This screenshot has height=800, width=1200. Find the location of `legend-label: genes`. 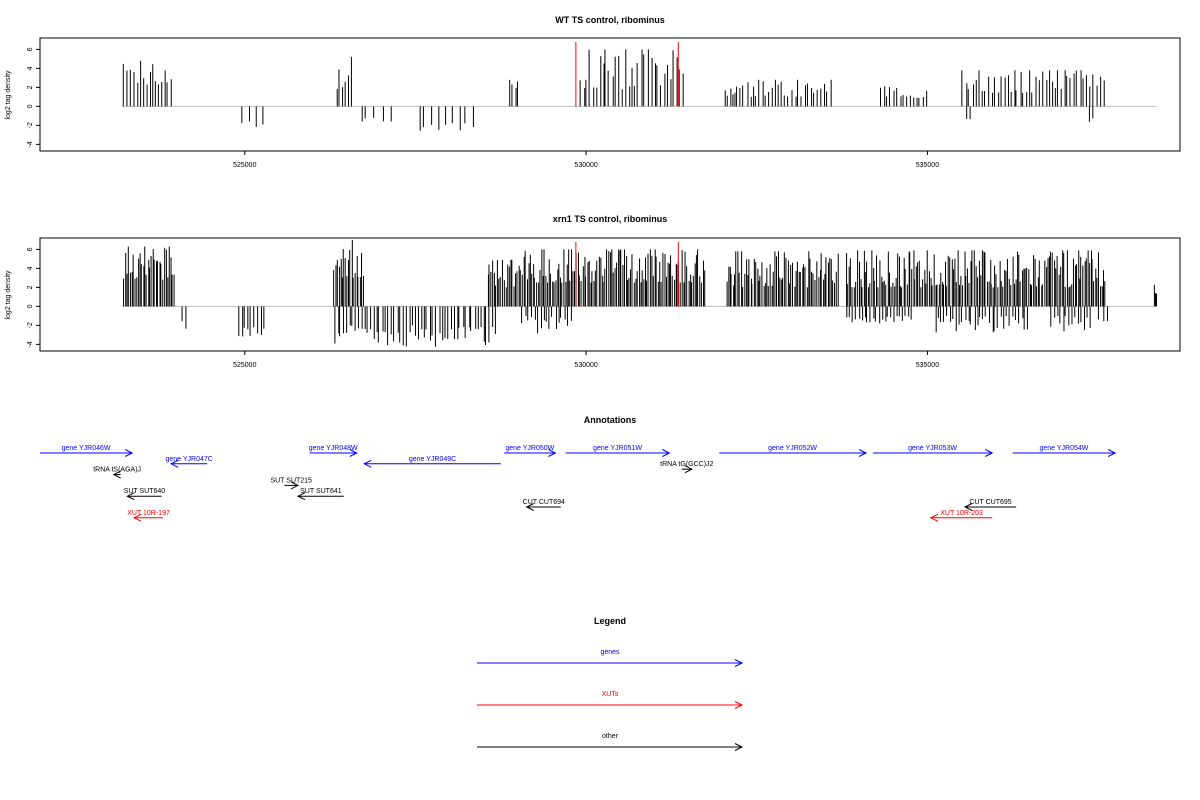

legend-label: genes is located at coordinates (610, 652).